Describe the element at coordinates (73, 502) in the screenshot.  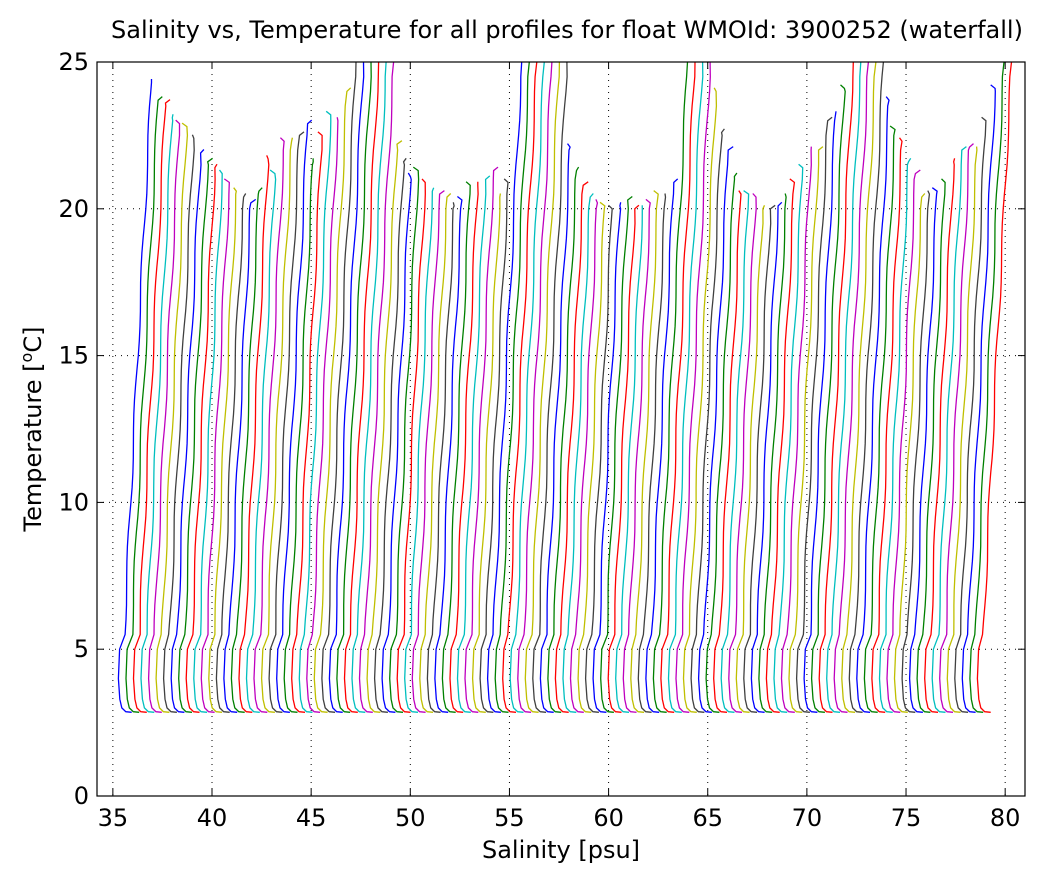
I see `y-tick-label: 10` at that location.